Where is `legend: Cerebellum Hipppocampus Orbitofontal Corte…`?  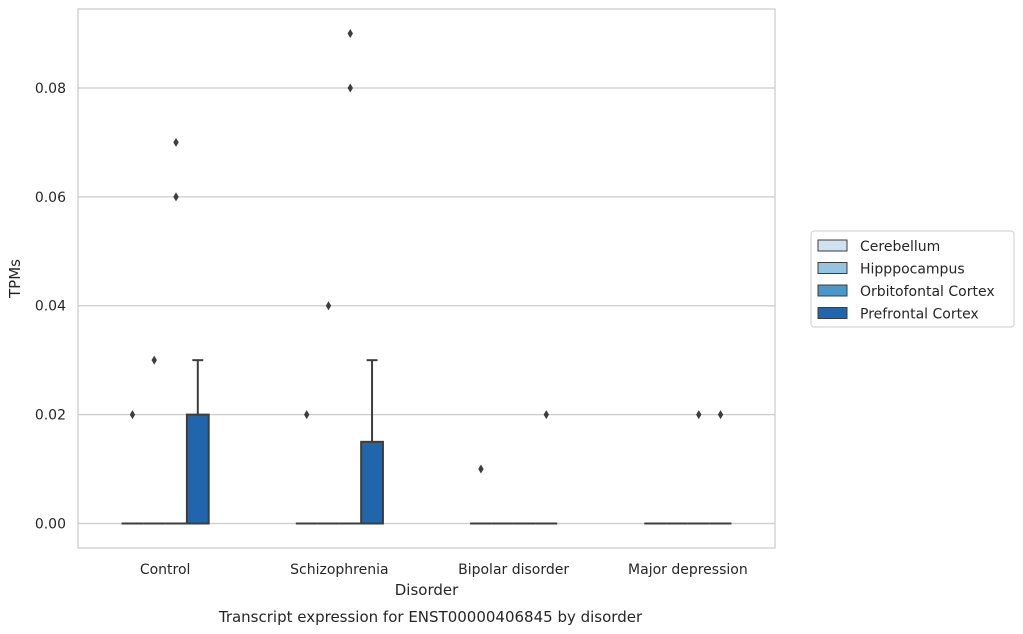 legend: Cerebellum Hipppocampus Orbitofontal Corte… is located at coordinates (912, 279).